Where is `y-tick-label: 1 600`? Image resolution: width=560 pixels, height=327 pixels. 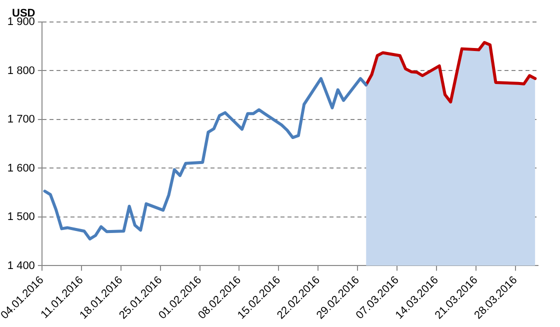
y-tick-label: 1 600 is located at coordinates (21, 168).